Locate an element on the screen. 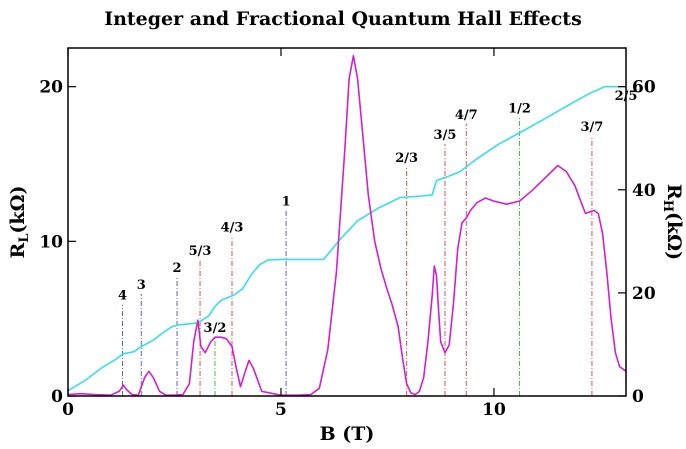 The image size is (686, 449). filling-factor-label: 4 is located at coordinates (122, 296).